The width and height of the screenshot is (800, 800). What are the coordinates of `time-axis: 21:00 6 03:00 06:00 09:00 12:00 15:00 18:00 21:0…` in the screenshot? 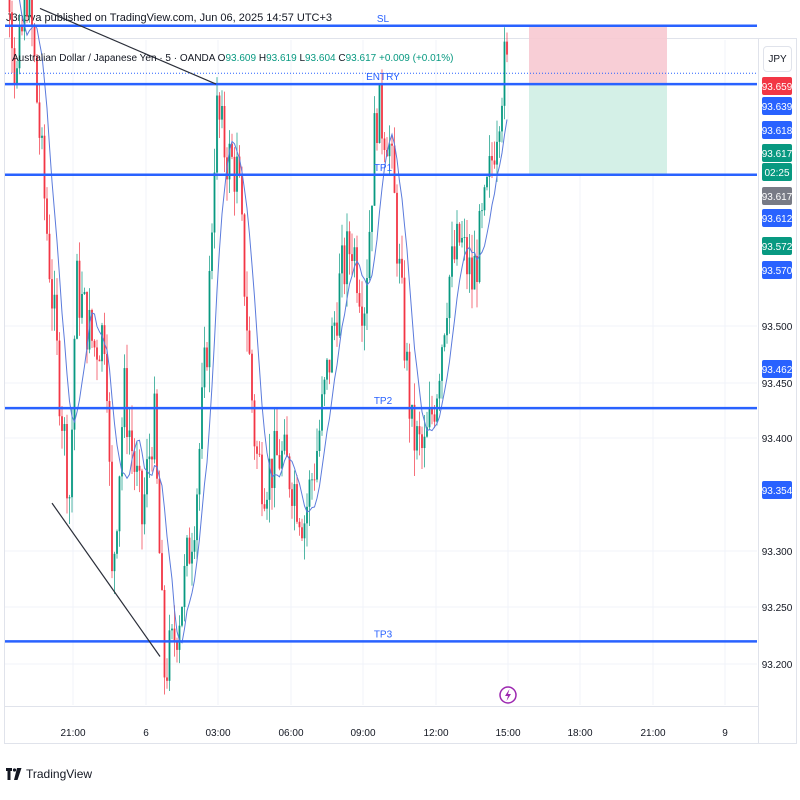 It's located at (394, 733).